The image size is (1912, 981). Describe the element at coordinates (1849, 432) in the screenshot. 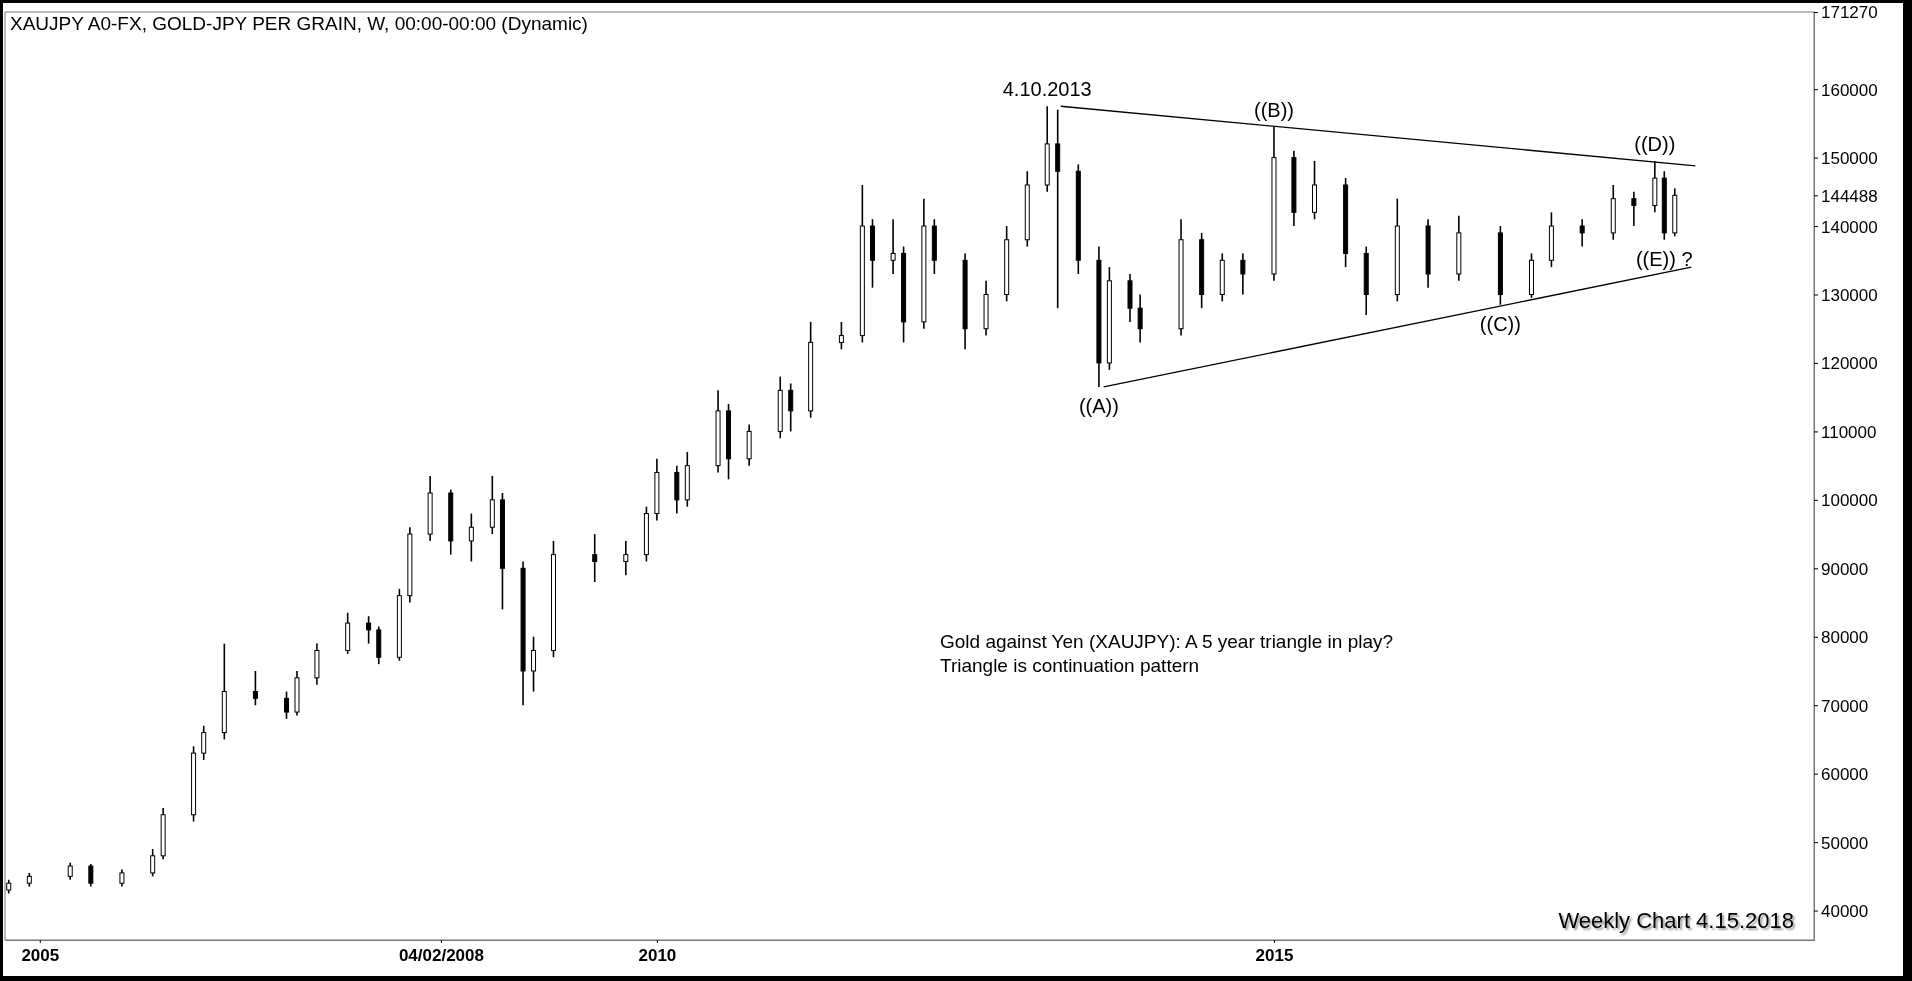

I see `y-tick-label: 110000` at that location.